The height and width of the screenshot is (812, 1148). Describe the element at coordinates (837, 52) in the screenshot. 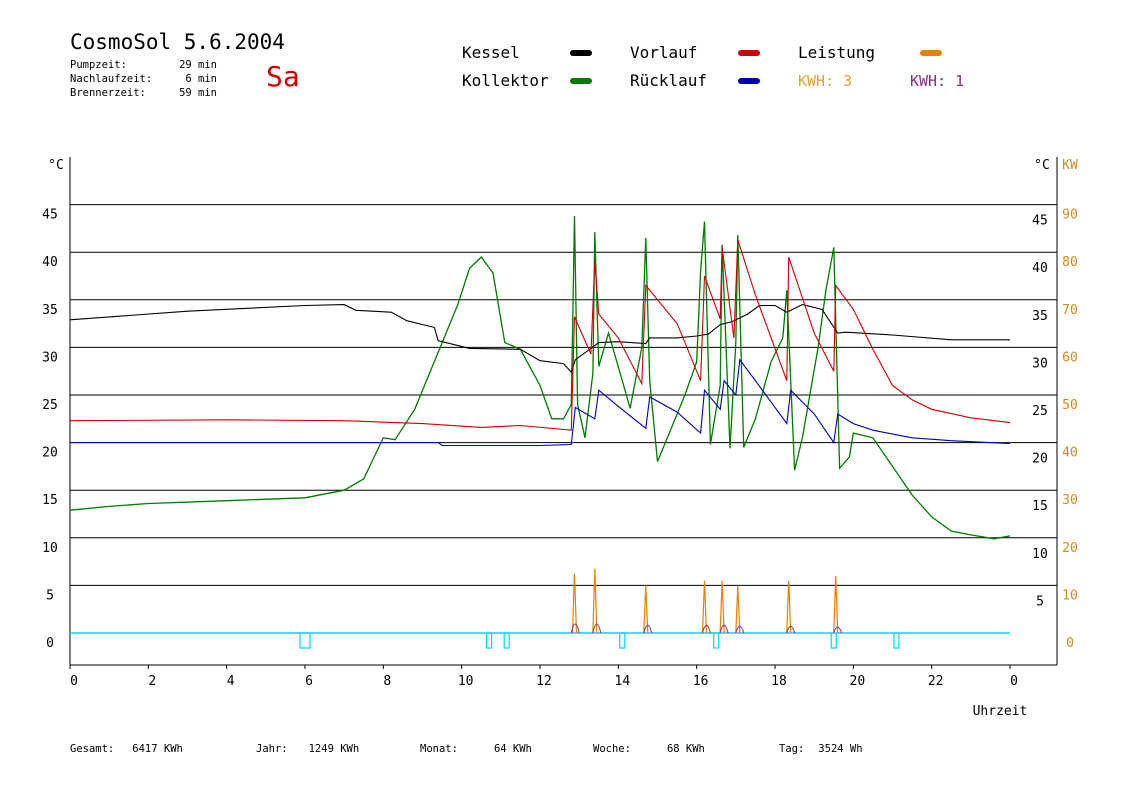

I see `legend-leistung-label: Leistung` at that location.